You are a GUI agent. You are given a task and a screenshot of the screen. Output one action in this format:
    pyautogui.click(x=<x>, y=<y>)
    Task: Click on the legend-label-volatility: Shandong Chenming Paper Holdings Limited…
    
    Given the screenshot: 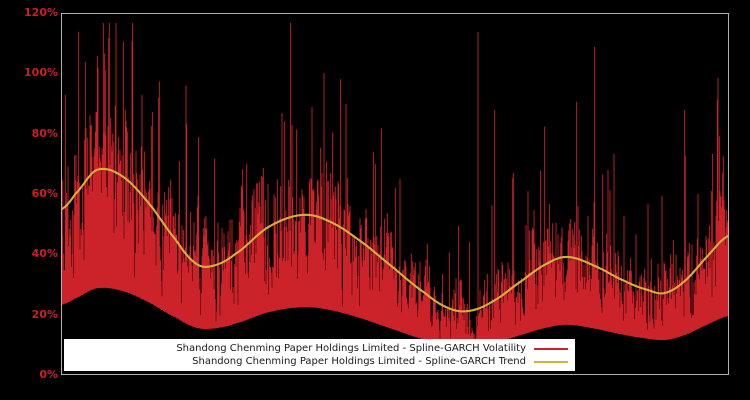 What is the action you would take?
    pyautogui.click(x=351, y=348)
    